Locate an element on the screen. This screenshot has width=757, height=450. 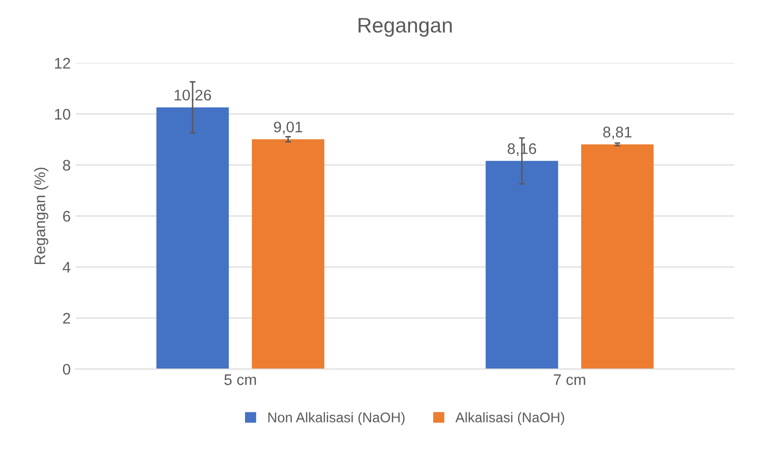
data-label: 8,81 is located at coordinates (617, 133).